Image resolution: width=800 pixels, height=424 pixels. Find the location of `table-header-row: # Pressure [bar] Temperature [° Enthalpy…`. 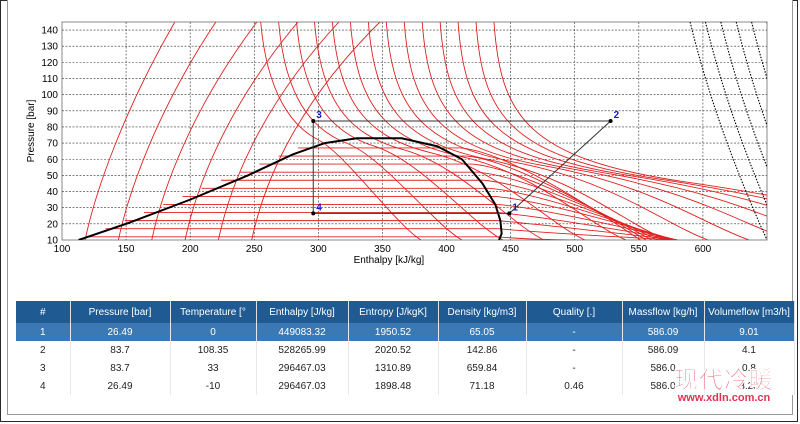

table-header-row: # Pressure [bar] Temperature [° Enthalpy… is located at coordinates (405, 312).